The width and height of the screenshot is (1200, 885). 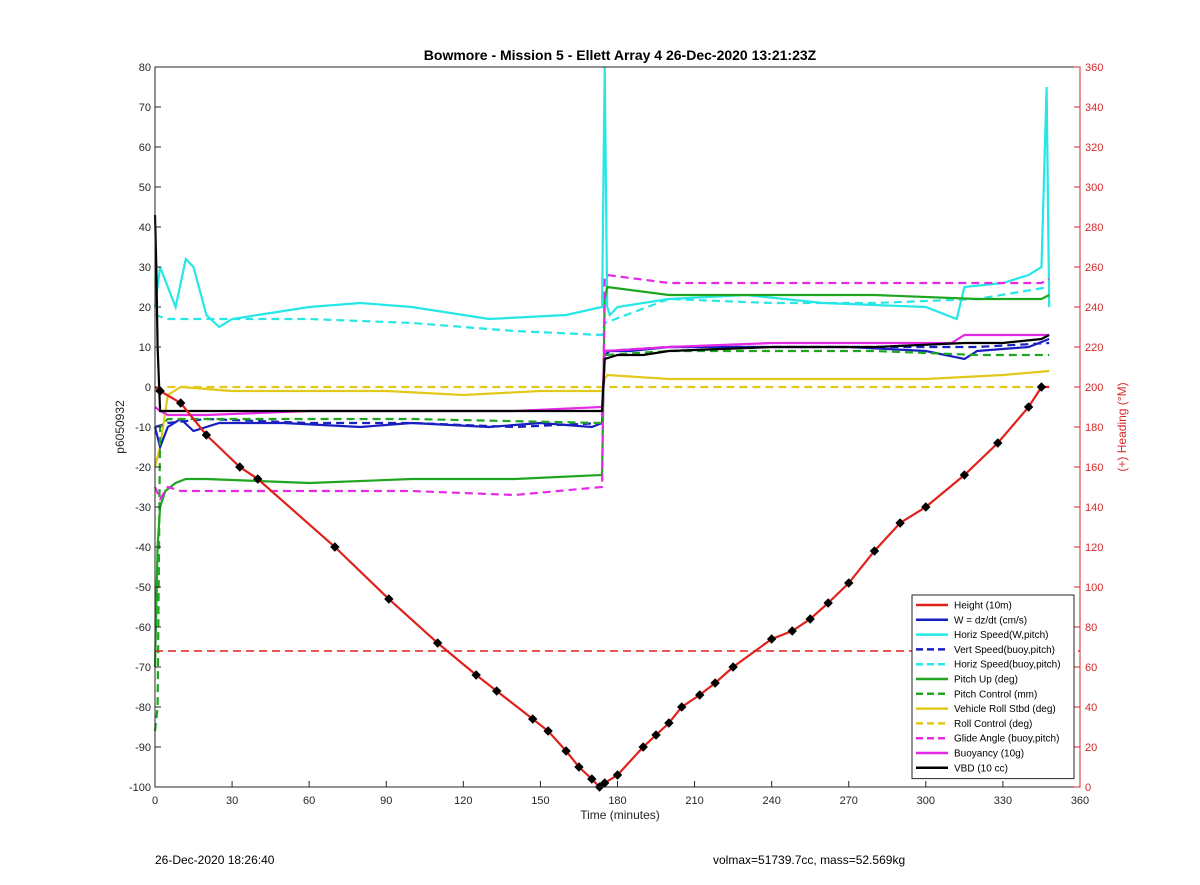 I want to click on legend-entry: VBD (10 cc), so click(x=981, y=768).